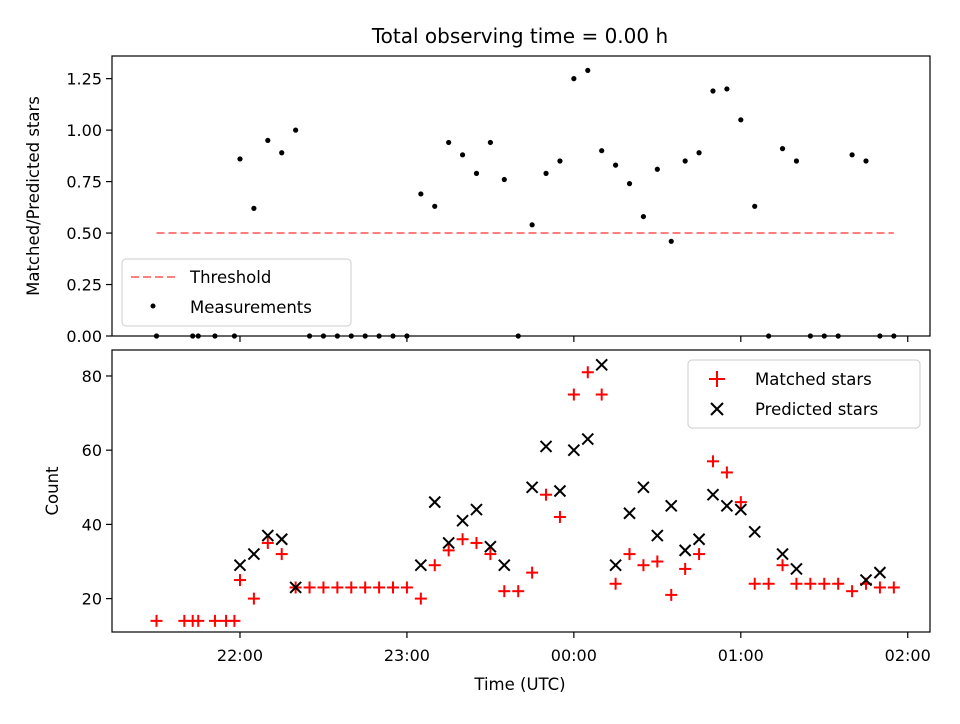 Image resolution: width=960 pixels, height=724 pixels. I want to click on bottom-y-tick-label: 40, so click(92, 524).